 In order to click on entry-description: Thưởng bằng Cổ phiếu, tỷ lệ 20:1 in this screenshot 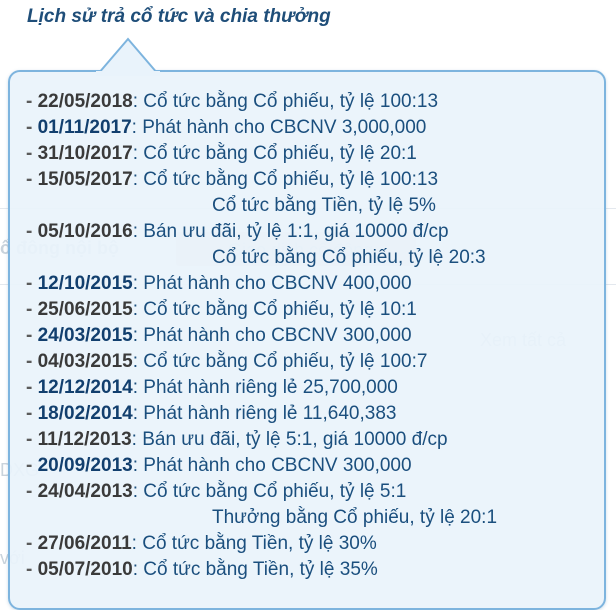, I will do `click(355, 517)`.